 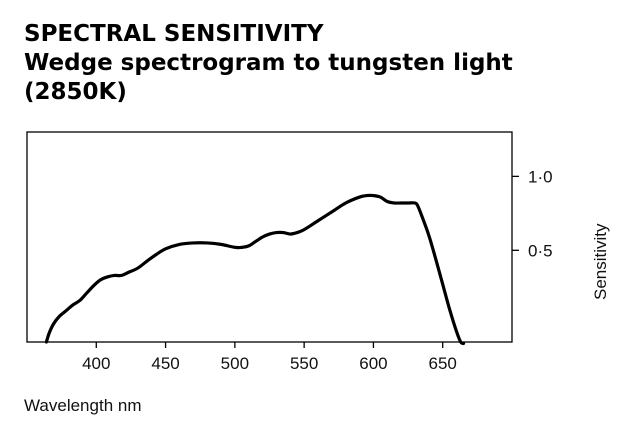 What do you see at coordinates (540, 250) in the screenshot?
I see `y-tick-label: 0·5` at bounding box center [540, 250].